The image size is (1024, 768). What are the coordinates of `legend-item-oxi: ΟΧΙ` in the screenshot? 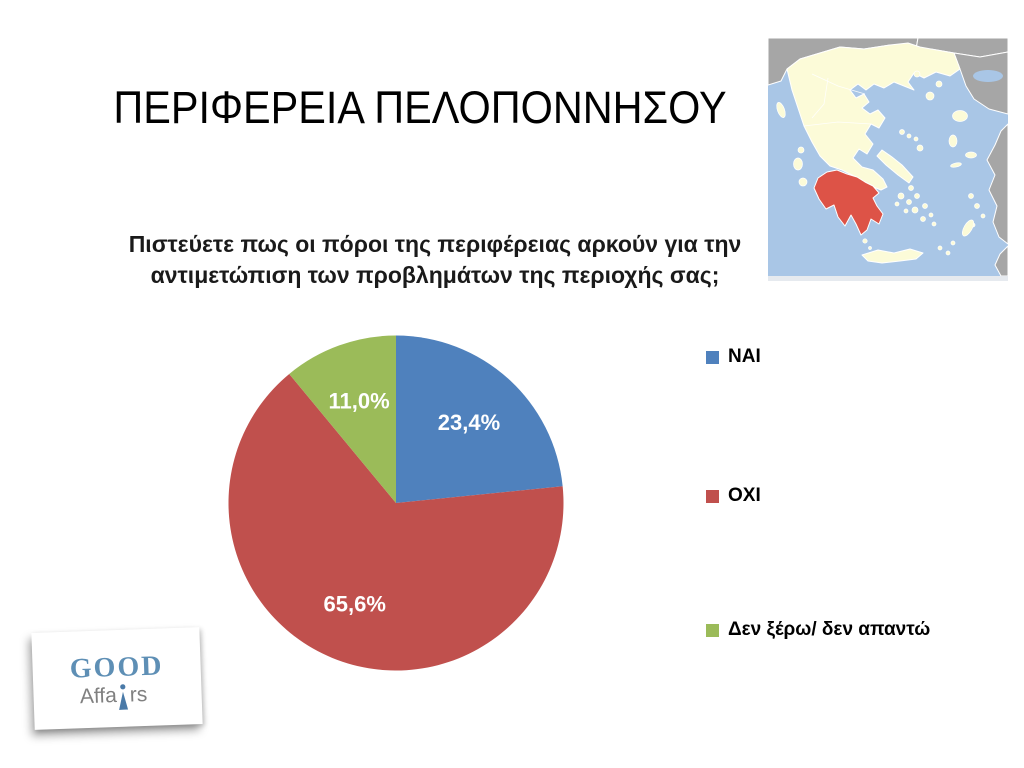 It's located at (733, 496).